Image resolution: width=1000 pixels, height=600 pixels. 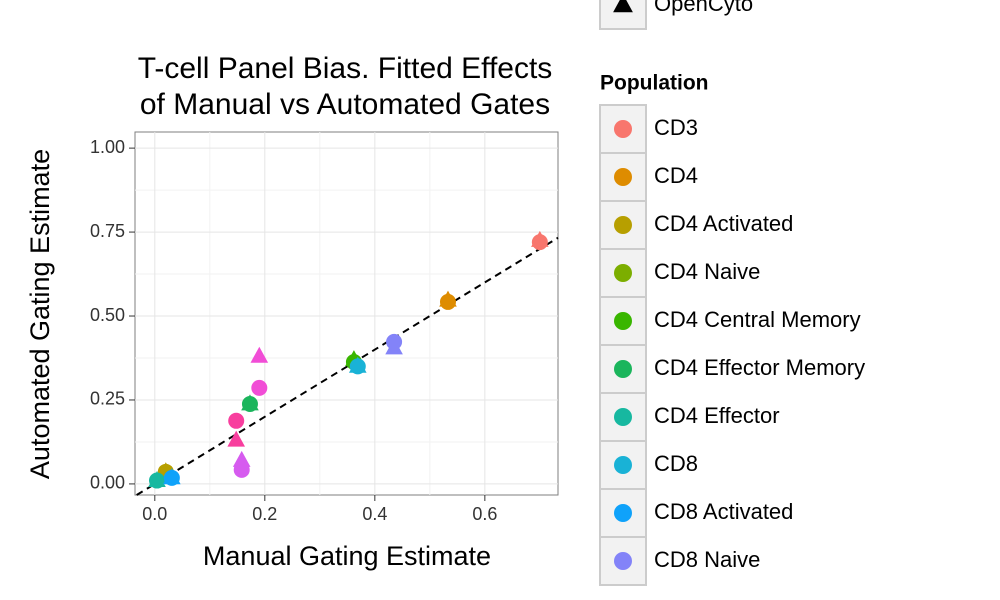 What do you see at coordinates (723, 223) in the screenshot?
I see `legend-label: CD4 Activated` at bounding box center [723, 223].